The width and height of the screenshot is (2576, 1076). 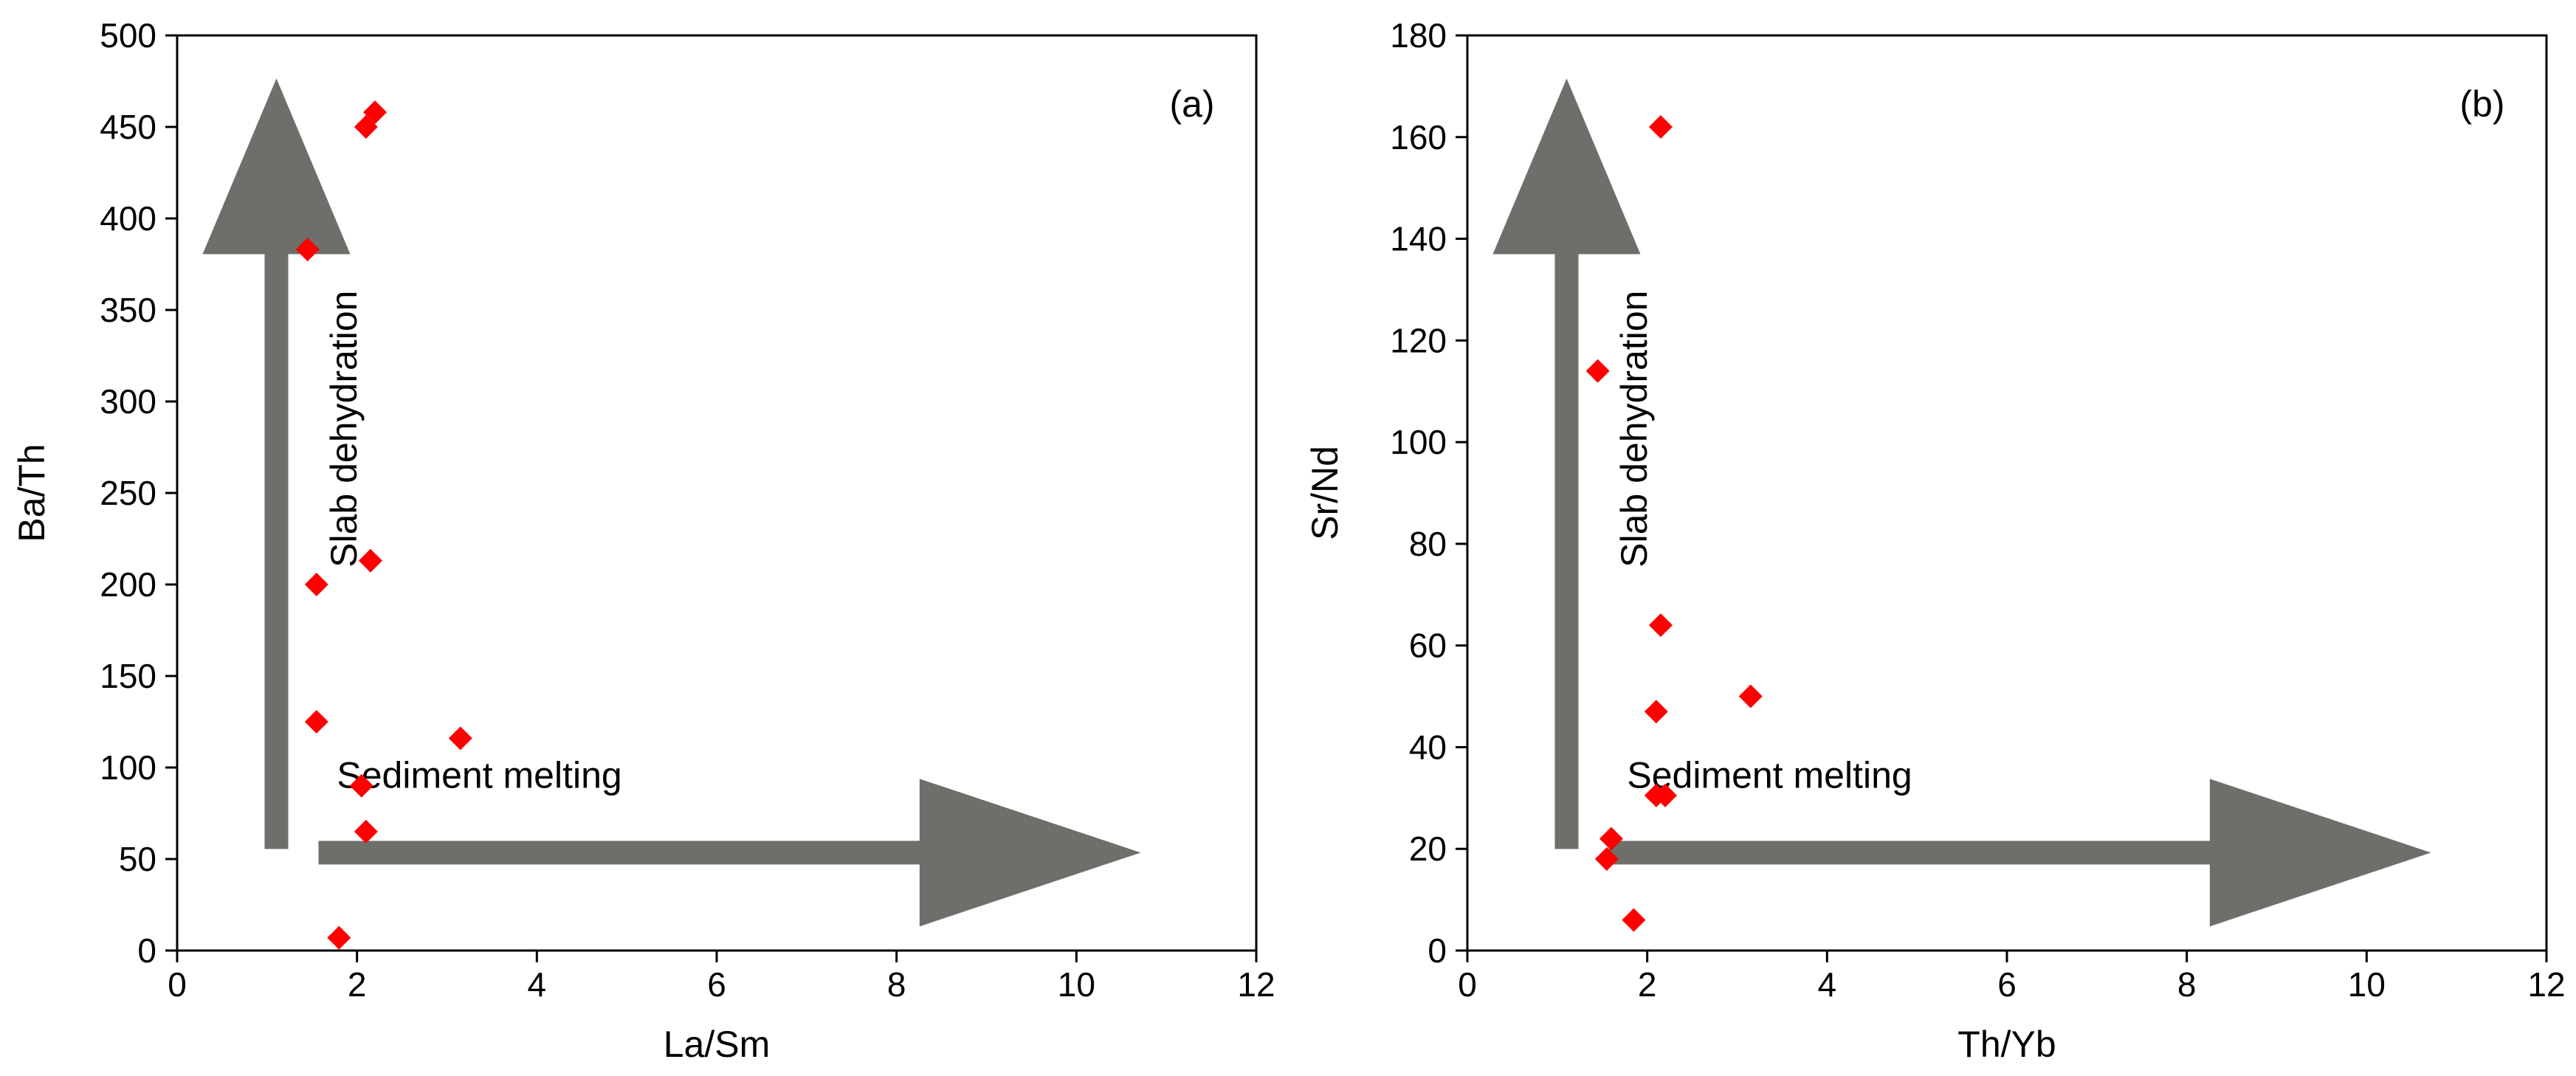 I want to click on y-tick-label: 120, so click(x=1419, y=340).